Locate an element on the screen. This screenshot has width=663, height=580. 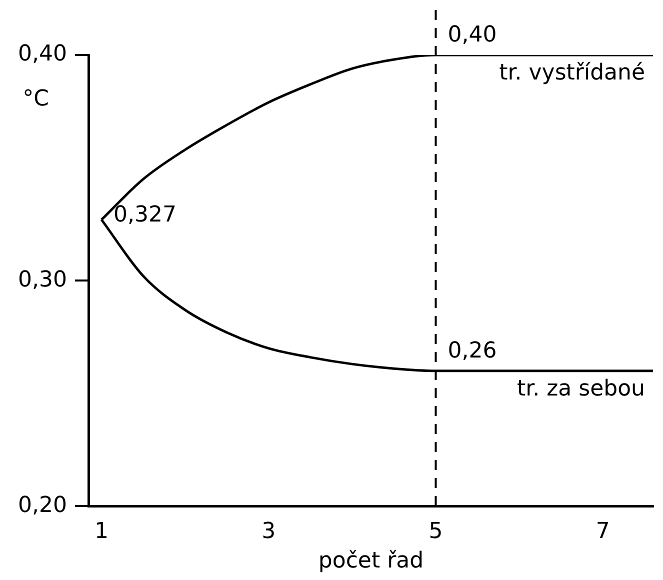
y-tick-label: 0,20 is located at coordinates (42, 505).